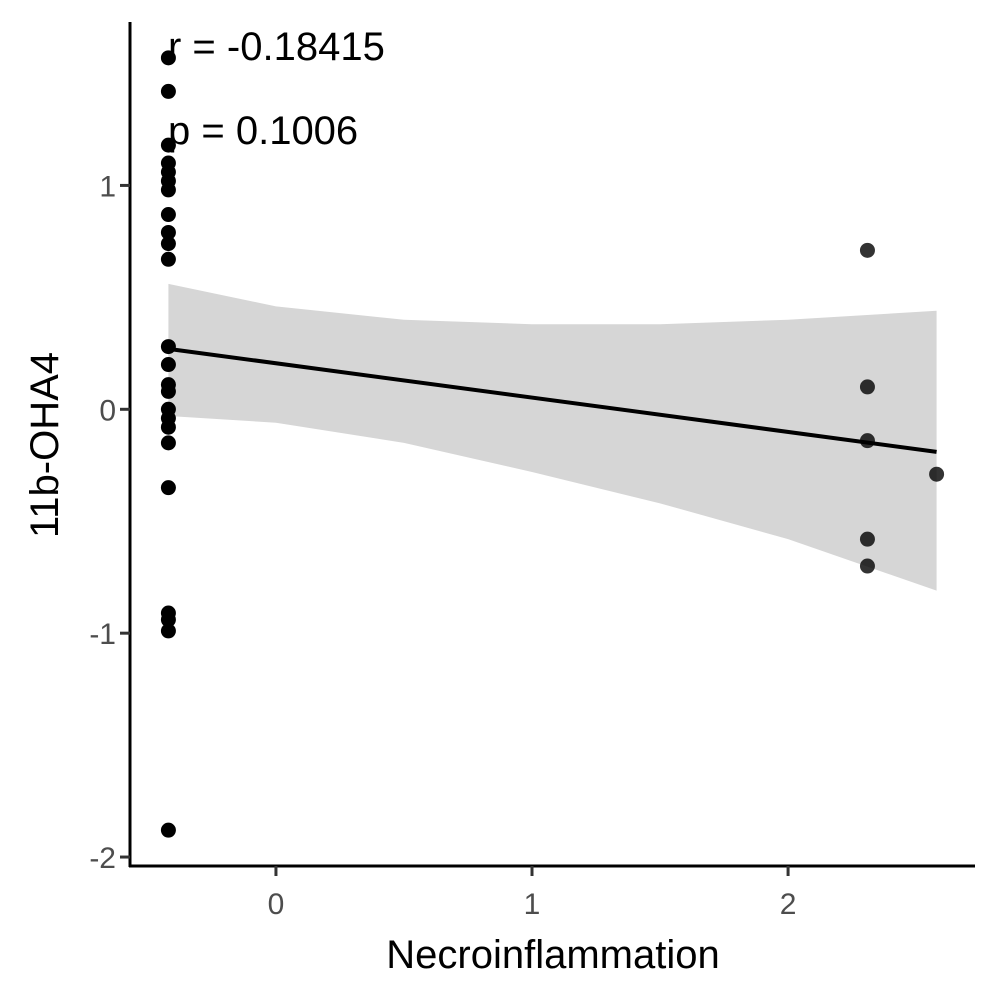 This screenshot has width=1000, height=1000. What do you see at coordinates (102, 634) in the screenshot?
I see `y-tick-label: -1` at bounding box center [102, 634].